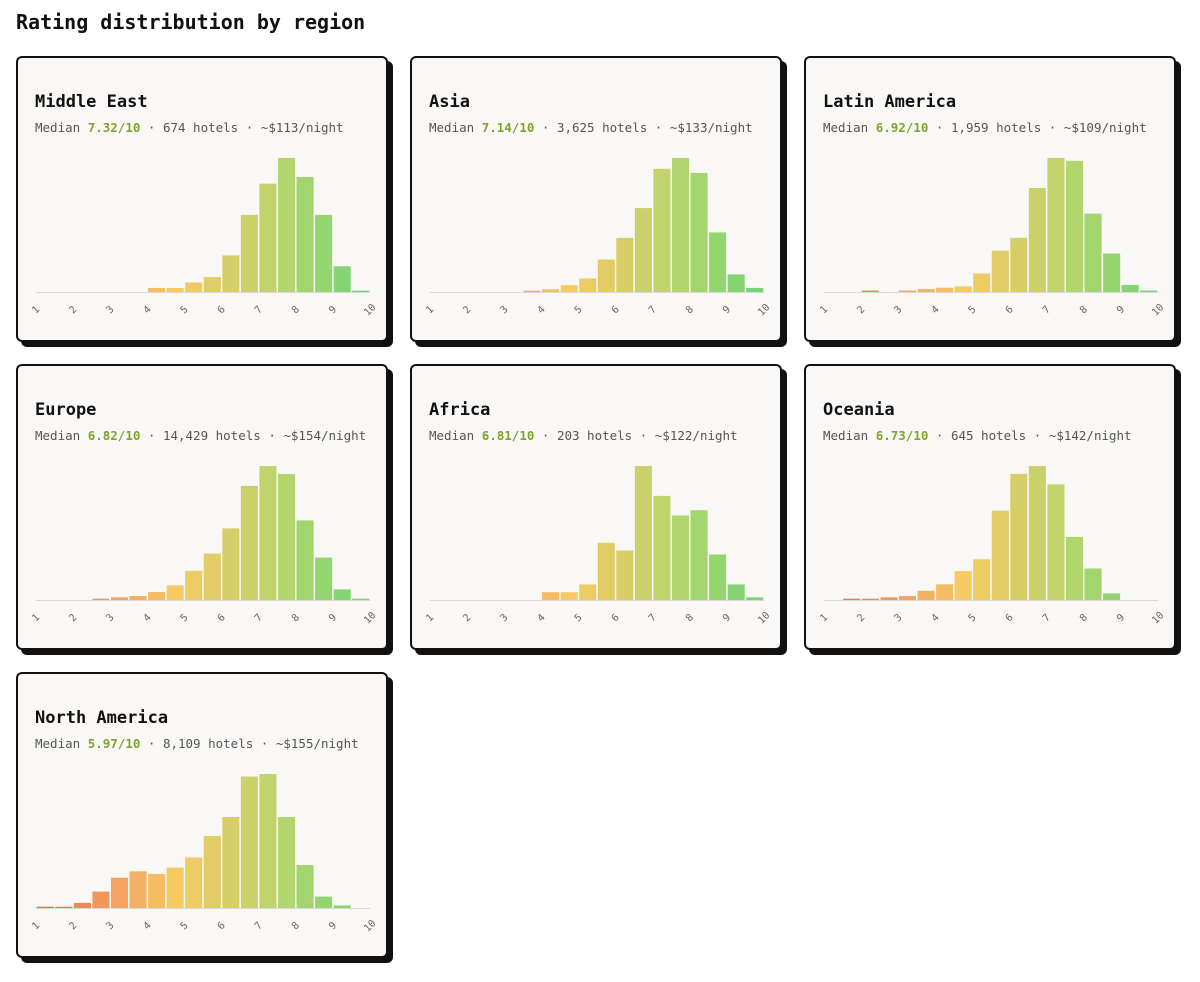 This screenshot has width=1200, height=982. What do you see at coordinates (114, 743) in the screenshot?
I see `median-value: 5.97/10` at bounding box center [114, 743].